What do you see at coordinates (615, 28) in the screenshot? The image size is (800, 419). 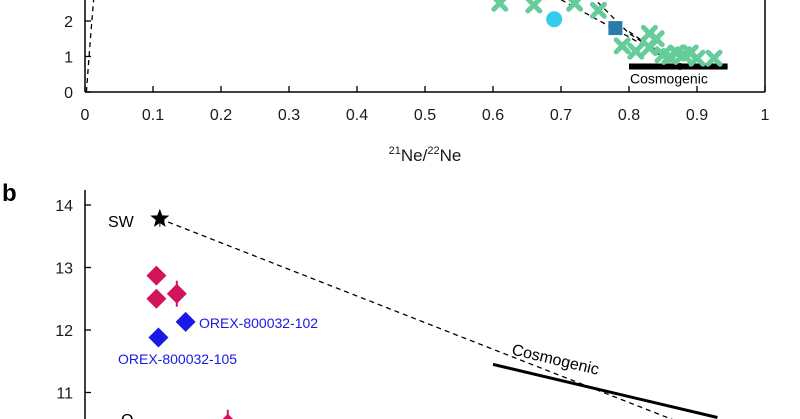 I see `square-point` at bounding box center [615, 28].